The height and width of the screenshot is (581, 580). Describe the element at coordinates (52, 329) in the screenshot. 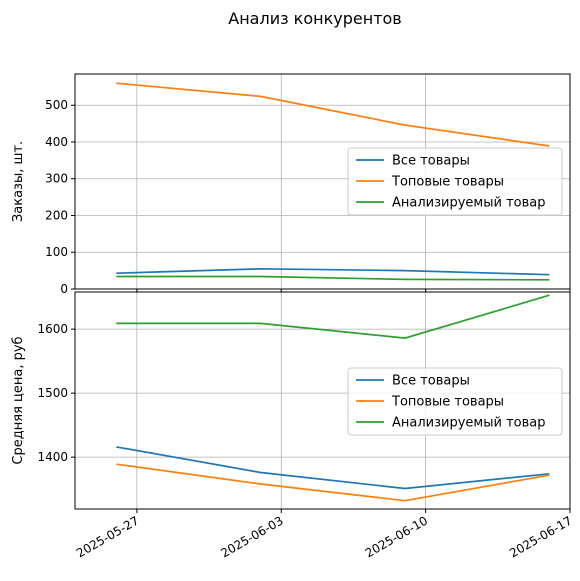

I see `y-tick-label: 1600` at that location.